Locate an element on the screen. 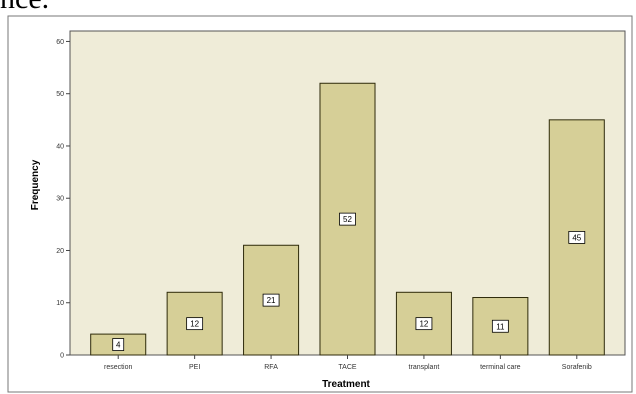  y-tick-label: 20 is located at coordinates (60, 251).